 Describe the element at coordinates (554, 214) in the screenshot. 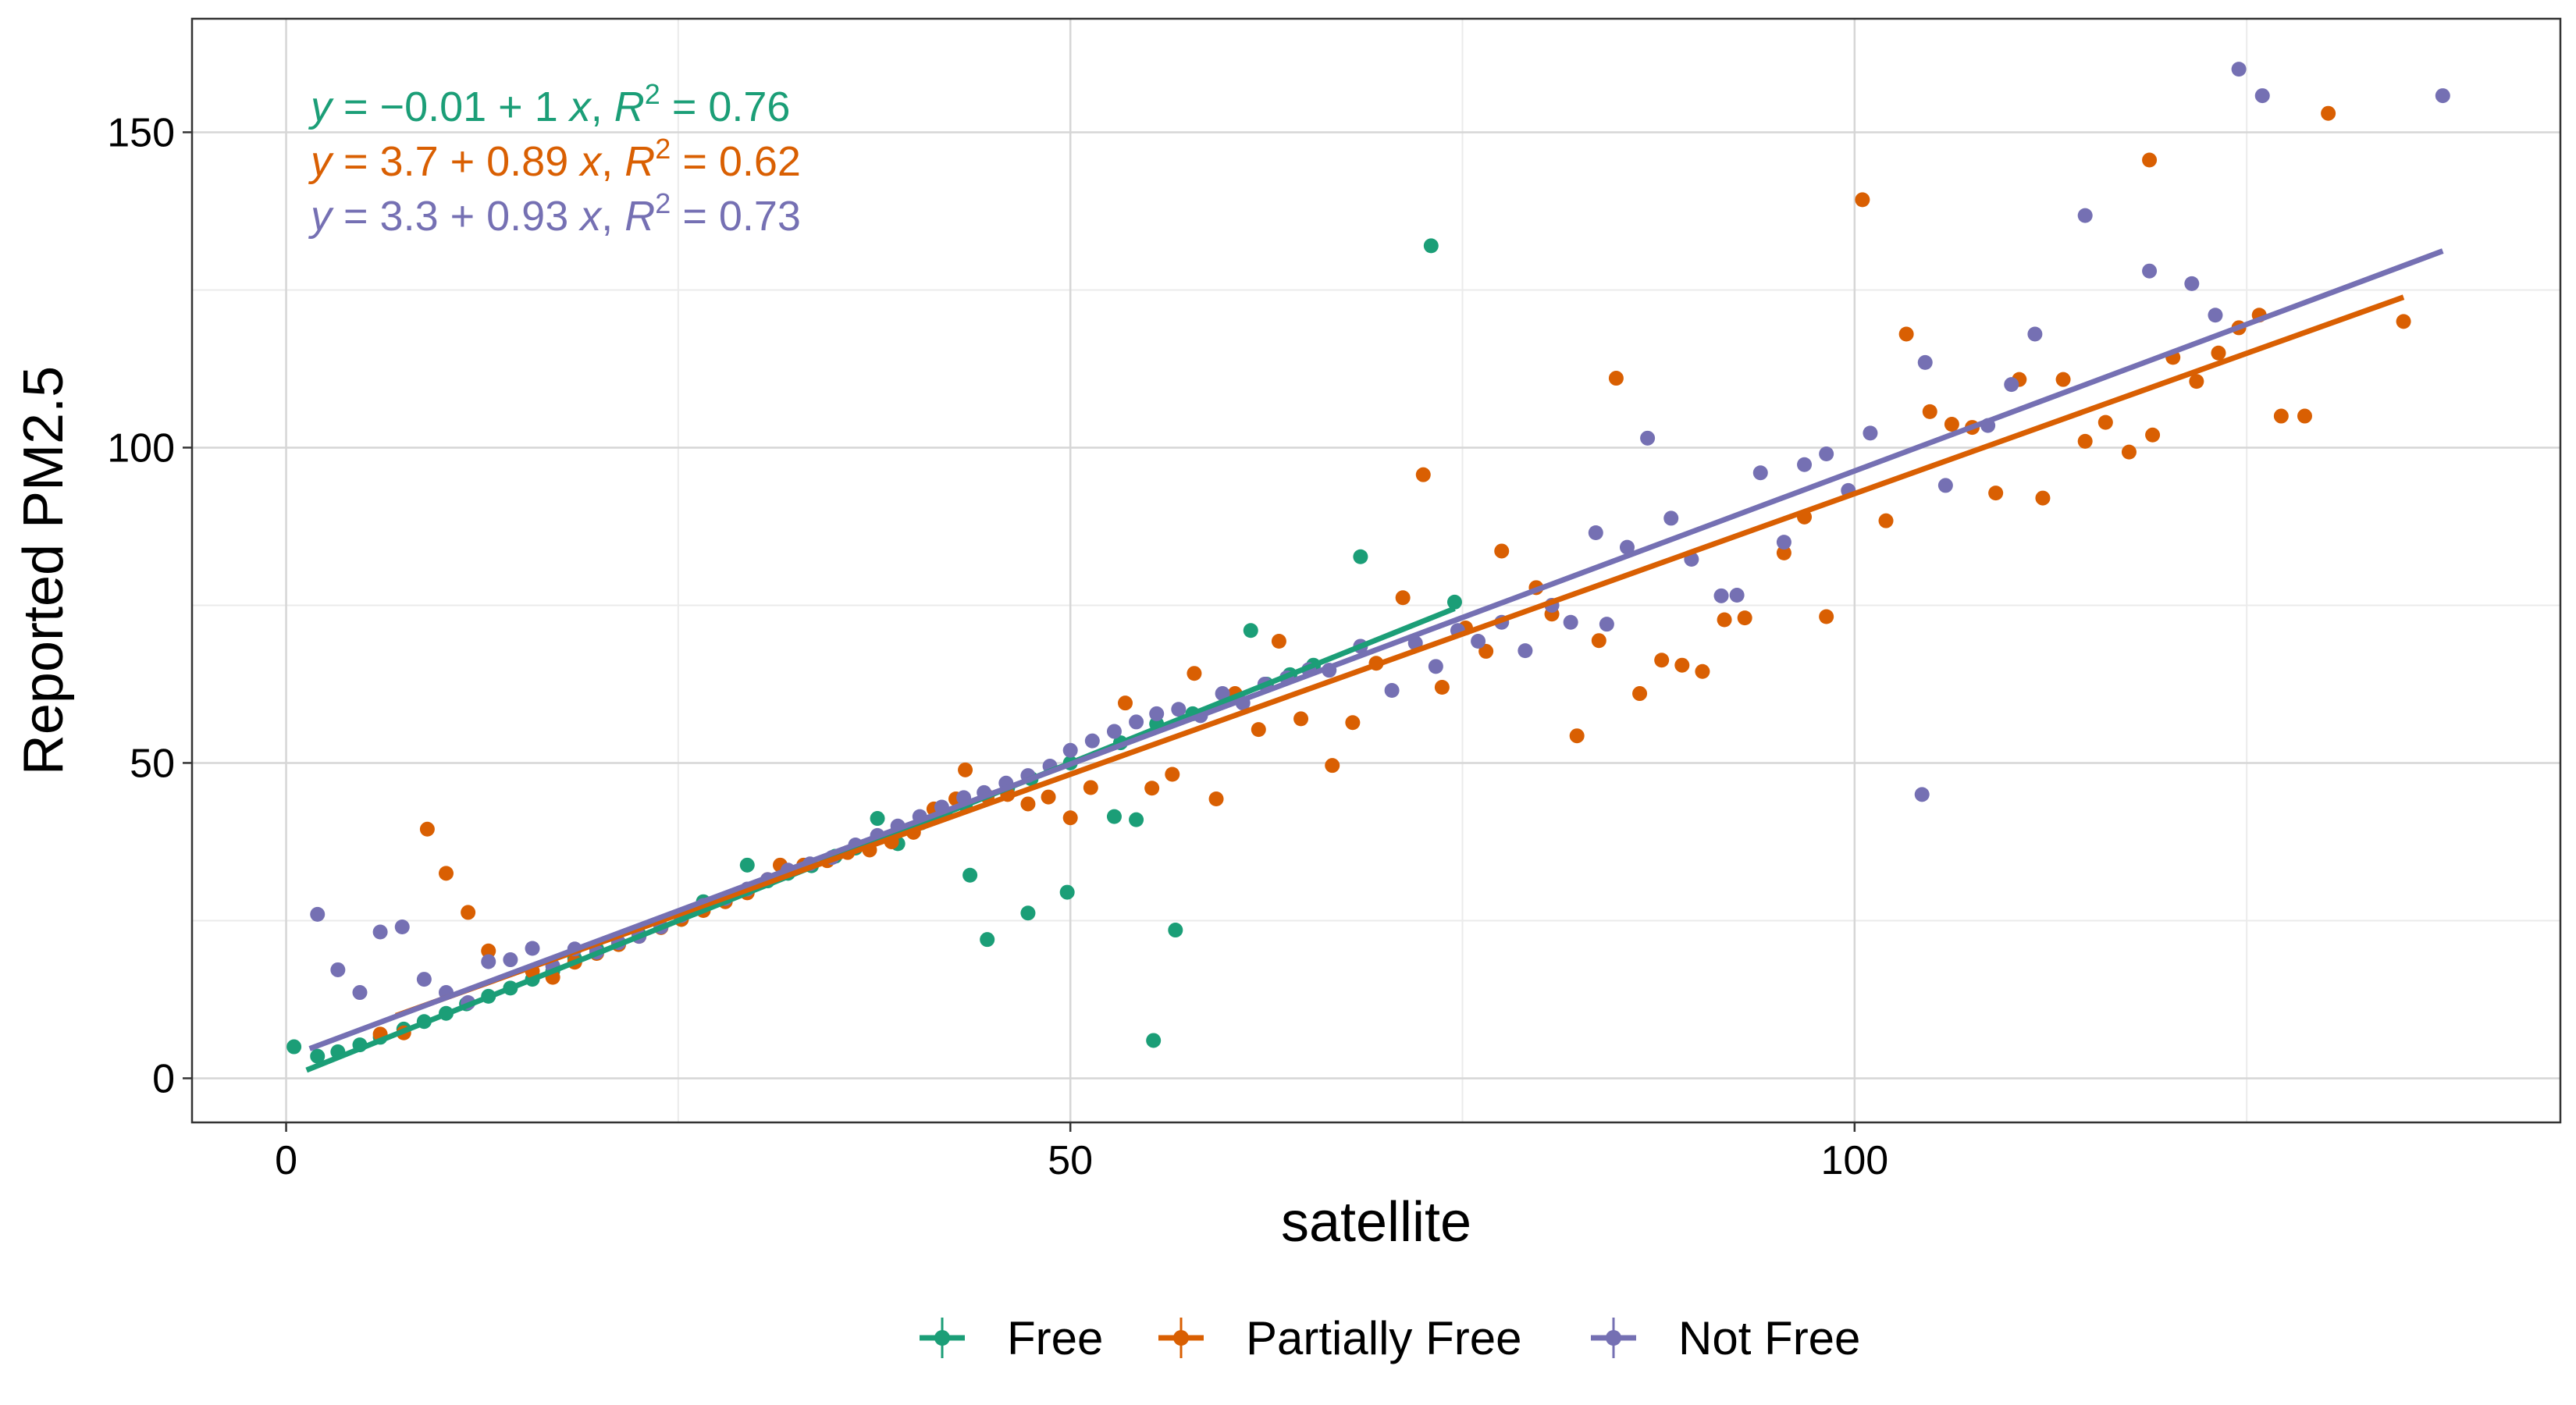

I see `regression-equation: y = 3.3 + 0.93 x, R2 = 0.73` at that location.